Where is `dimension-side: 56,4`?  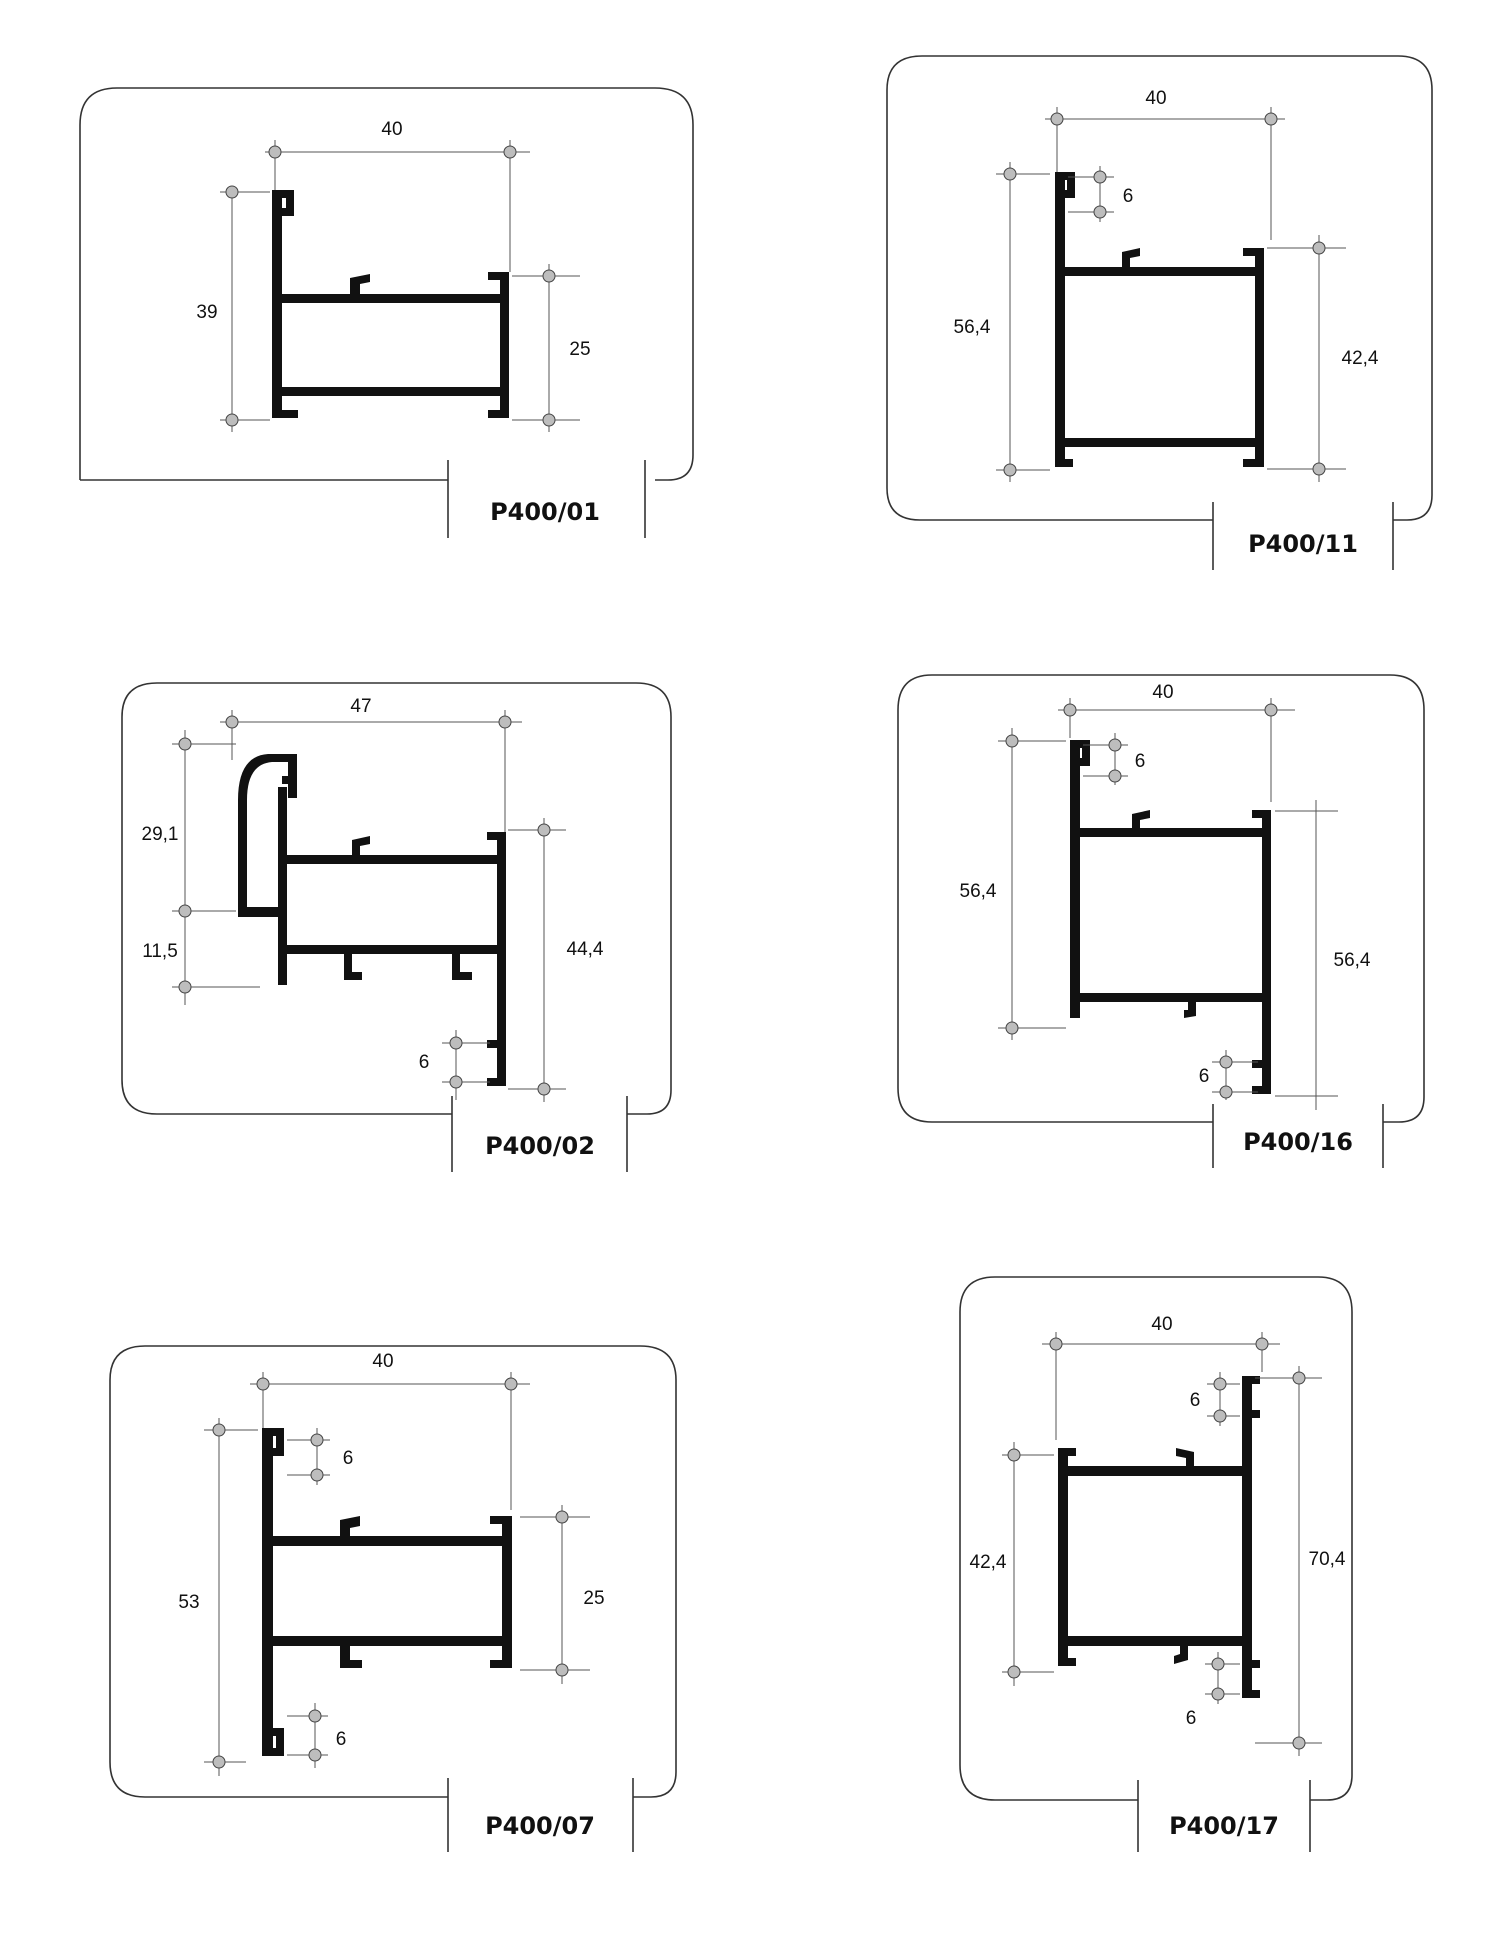 dimension-side: 56,4 is located at coordinates (1352, 960).